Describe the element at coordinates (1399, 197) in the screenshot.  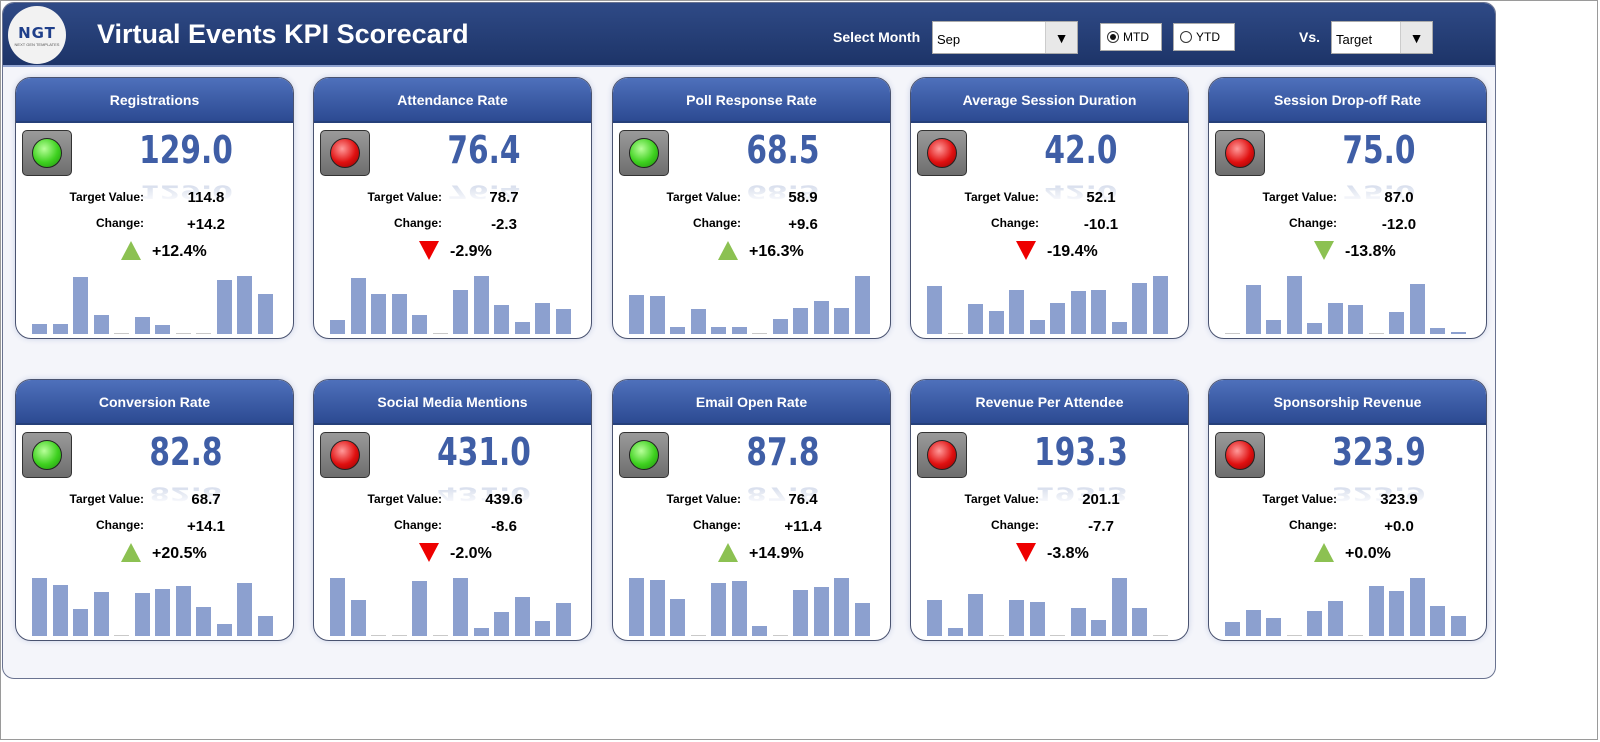
I see `target-value: 87.0` at that location.